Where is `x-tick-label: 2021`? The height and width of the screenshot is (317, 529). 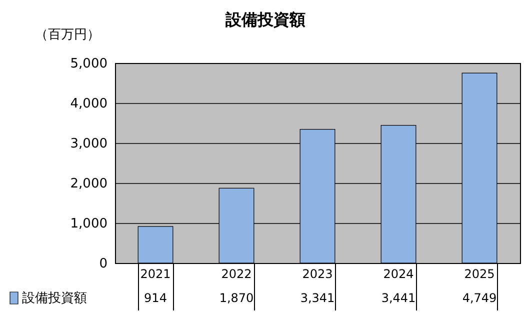
x-tick-label: 2021 is located at coordinates (155, 274).